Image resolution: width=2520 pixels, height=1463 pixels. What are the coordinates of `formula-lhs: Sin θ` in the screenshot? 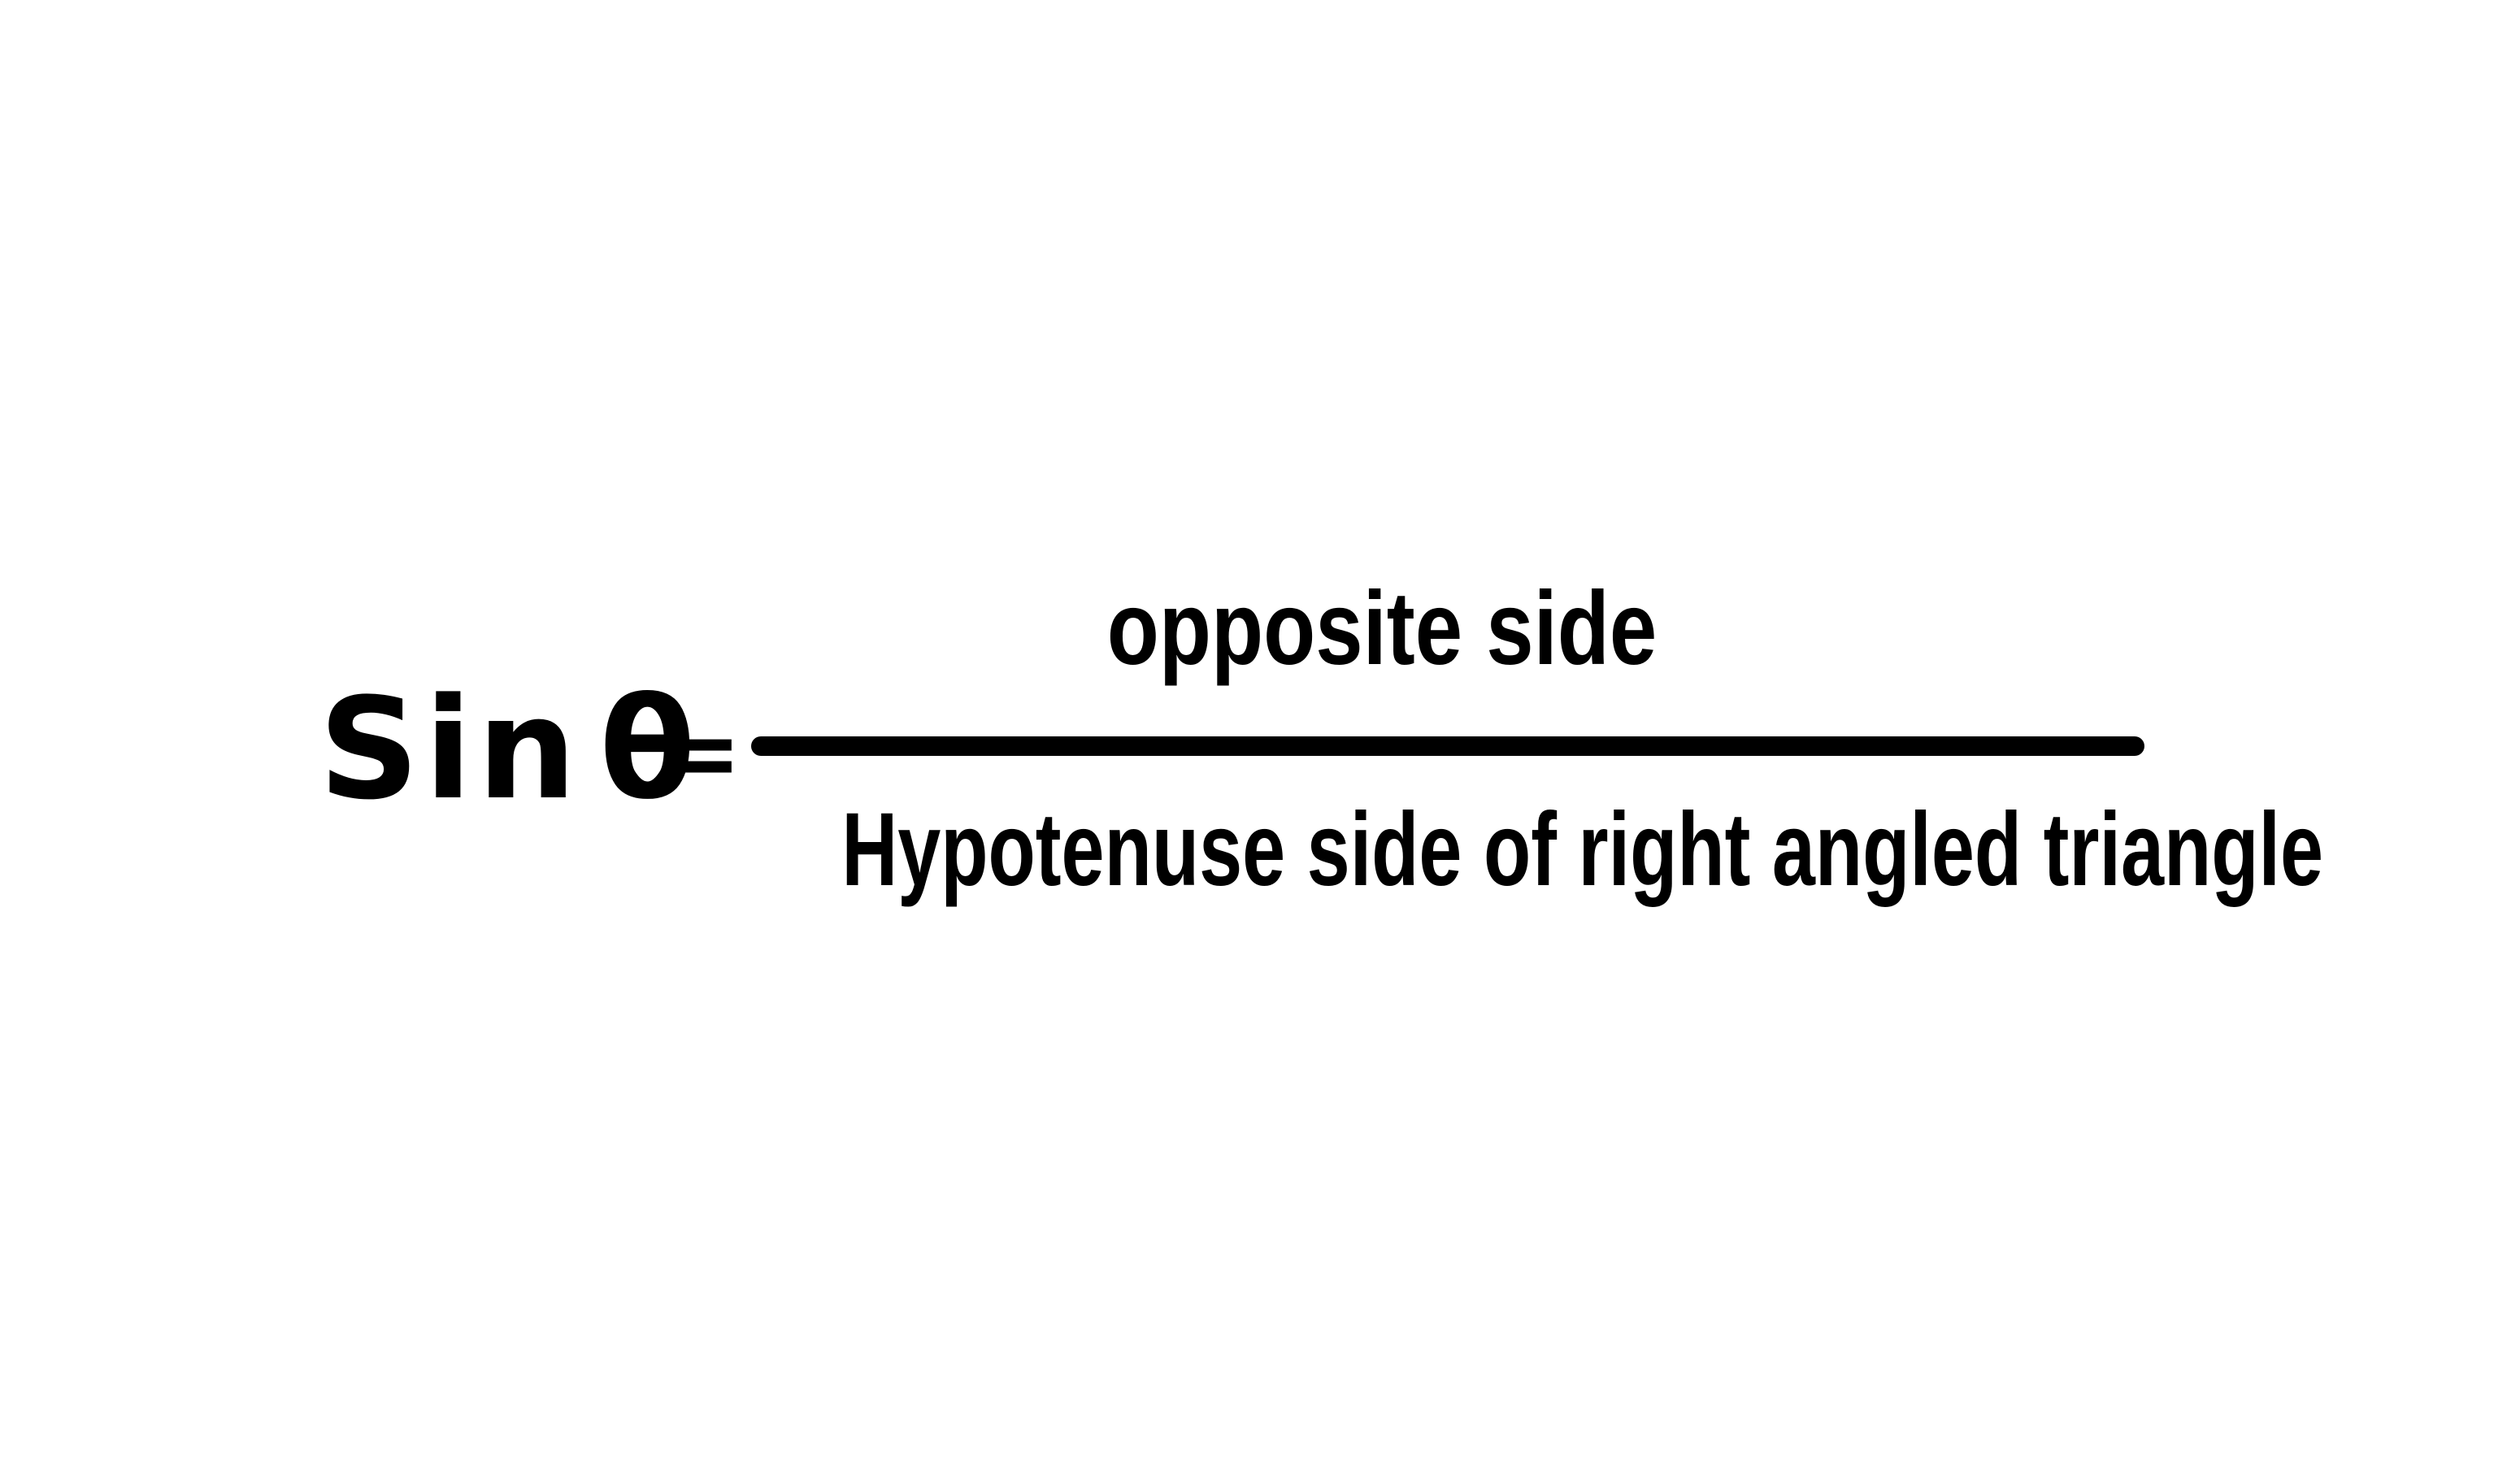 It's located at (507, 749).